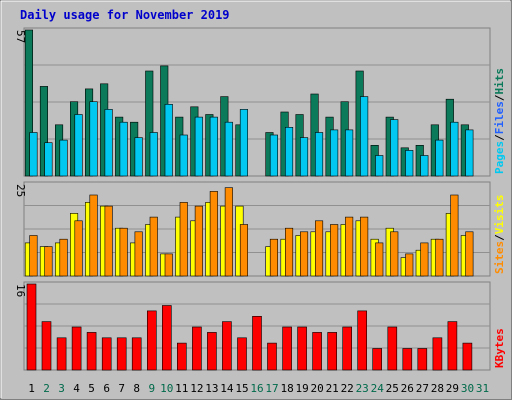 The width and height of the screenshot is (512, 400). I want to click on x-tick-label: 2, so click(46, 388).